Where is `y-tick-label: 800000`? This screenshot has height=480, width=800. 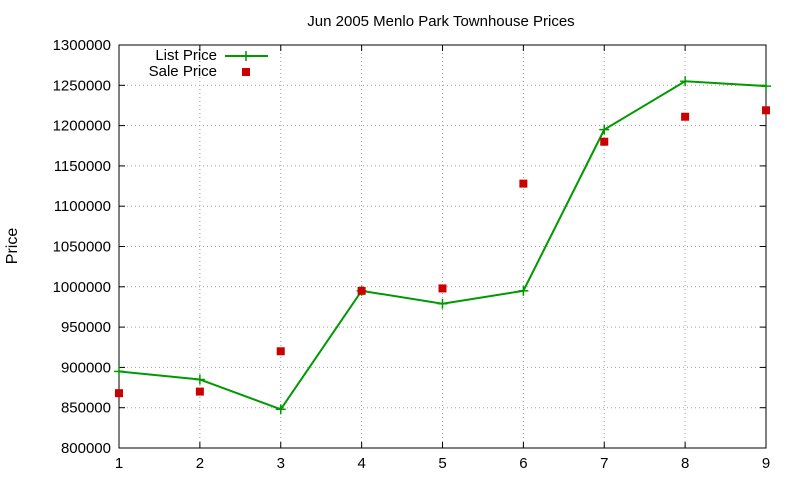 y-tick-label: 800000 is located at coordinates (86, 448).